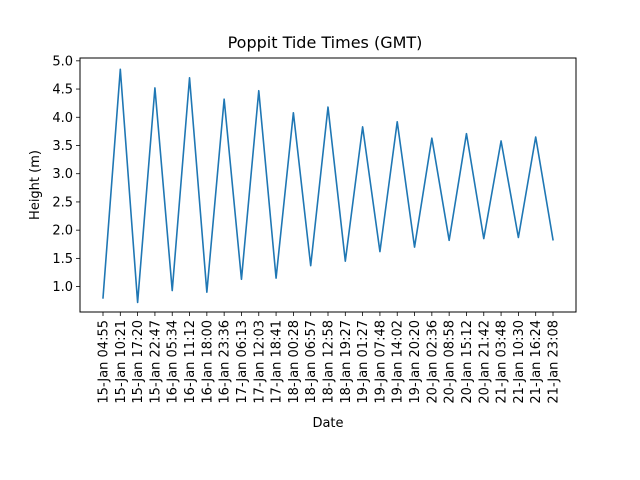 The width and height of the screenshot is (640, 480). Describe the element at coordinates (121, 362) in the screenshot. I see `x-tick-label: 15-Jan 10:21` at that location.